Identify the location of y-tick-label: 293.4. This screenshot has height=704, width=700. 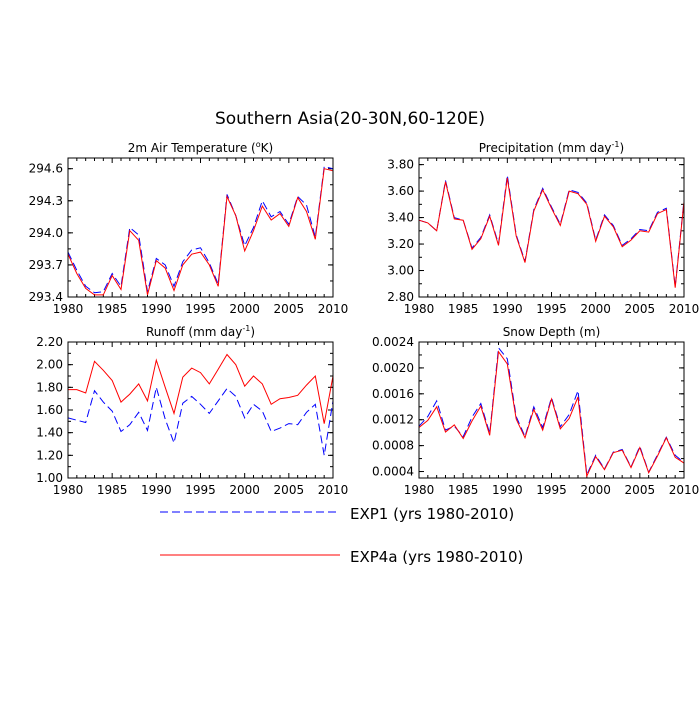
(46, 297).